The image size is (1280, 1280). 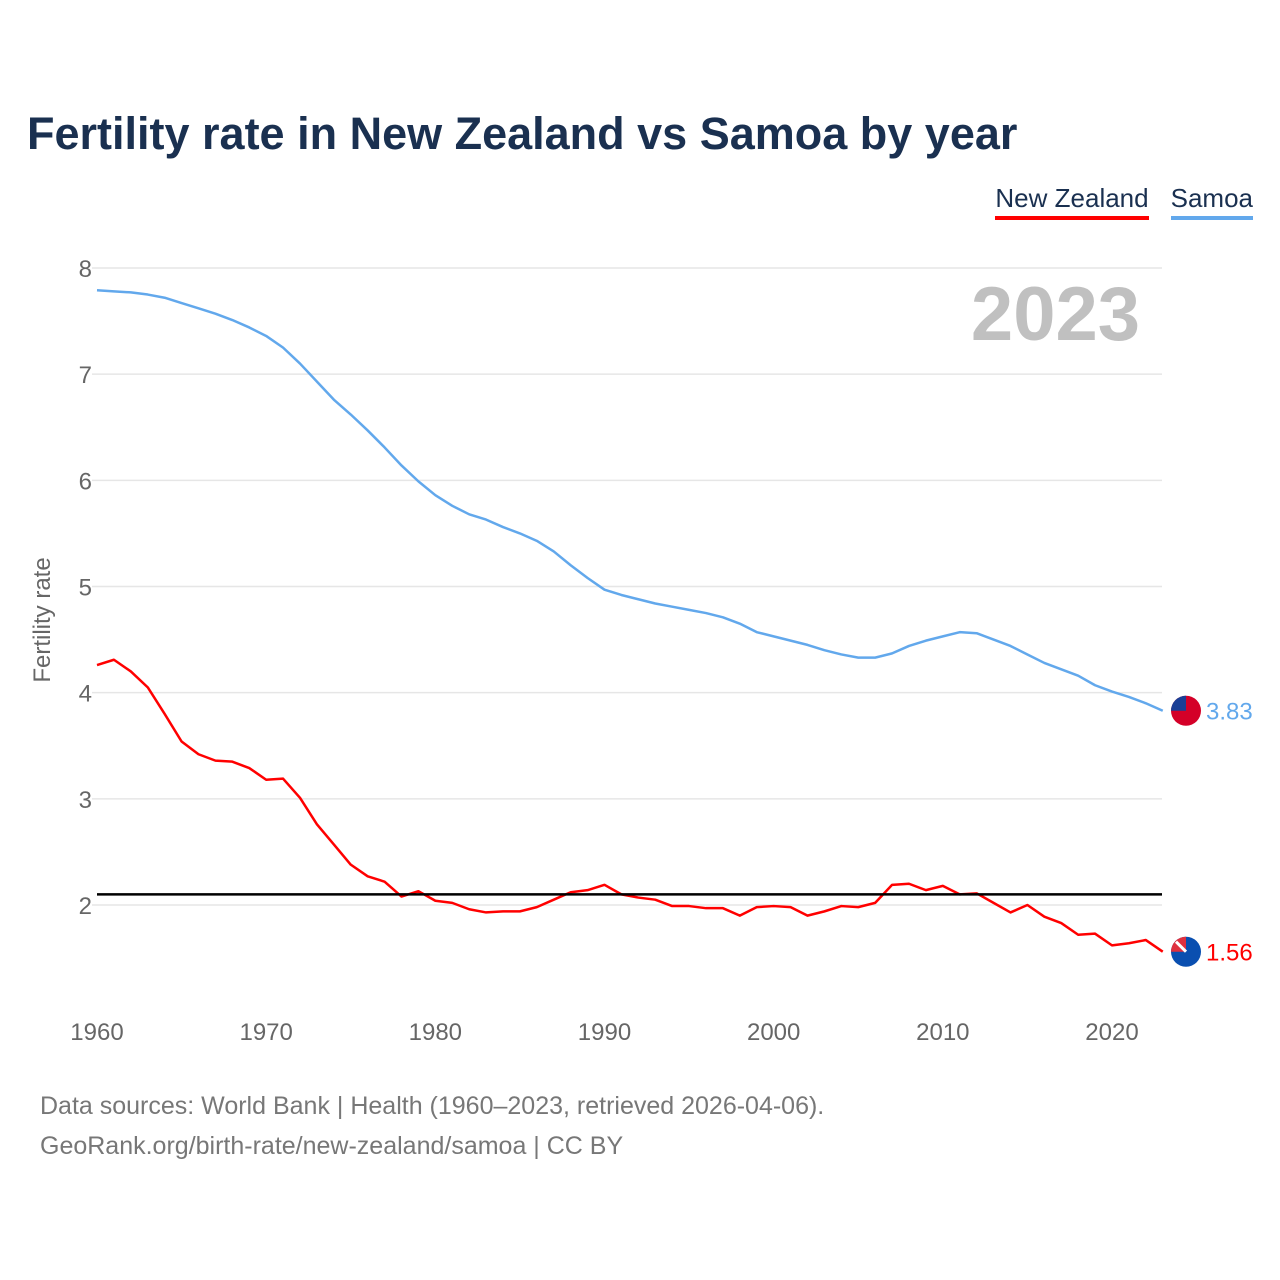 What do you see at coordinates (1178, 703) in the screenshot?
I see `samoa-flag-canton` at bounding box center [1178, 703].